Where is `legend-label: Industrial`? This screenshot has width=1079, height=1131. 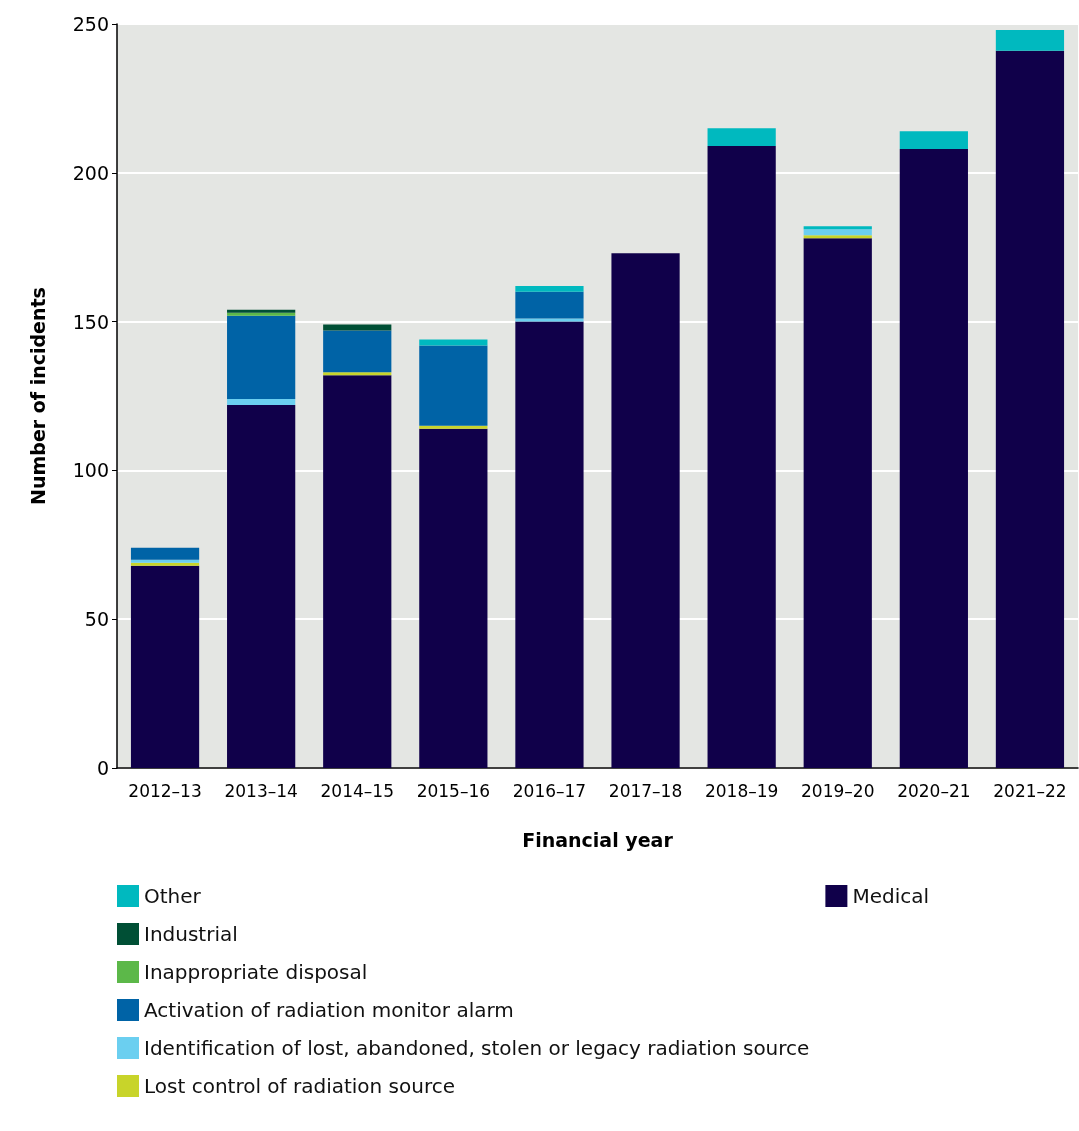
legend-label: Industrial is located at coordinates (191, 934).